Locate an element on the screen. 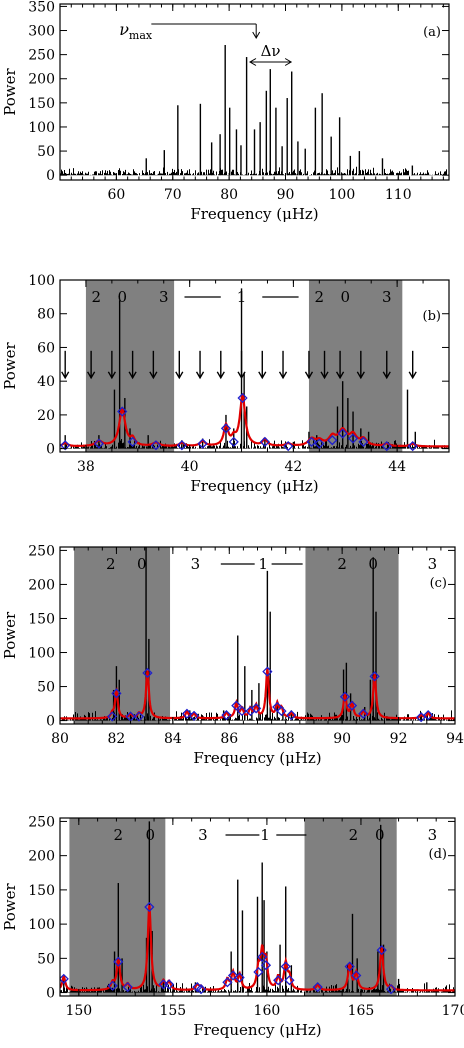 The width and height of the screenshot is (464, 1048). x-tick-label: 150 is located at coordinates (78, 1011).